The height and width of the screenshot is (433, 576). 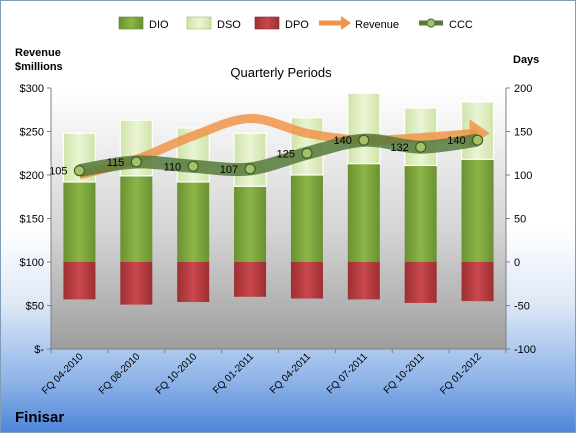 I want to click on x-tick-label: FQ 10-2010, so click(x=177, y=374).